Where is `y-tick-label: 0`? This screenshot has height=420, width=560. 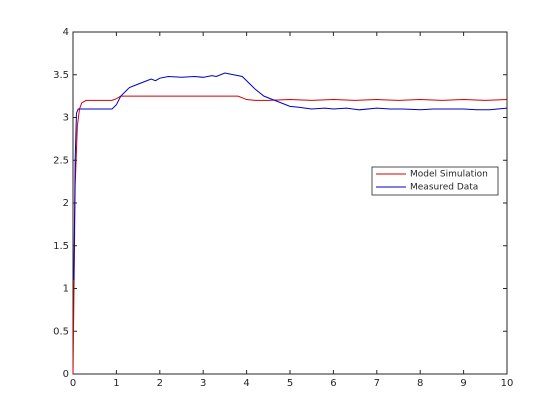 y-tick-label: 0 is located at coordinates (66, 374).